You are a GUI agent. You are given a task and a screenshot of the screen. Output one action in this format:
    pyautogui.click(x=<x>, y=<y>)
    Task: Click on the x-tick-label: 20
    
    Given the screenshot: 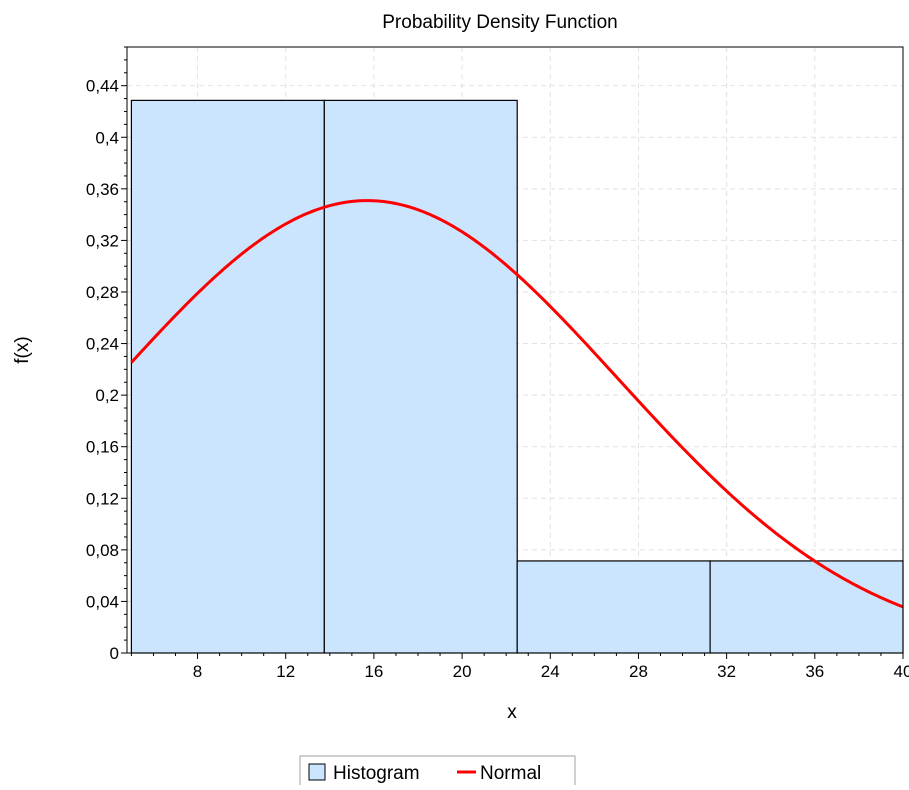 What is the action you would take?
    pyautogui.click(x=462, y=671)
    